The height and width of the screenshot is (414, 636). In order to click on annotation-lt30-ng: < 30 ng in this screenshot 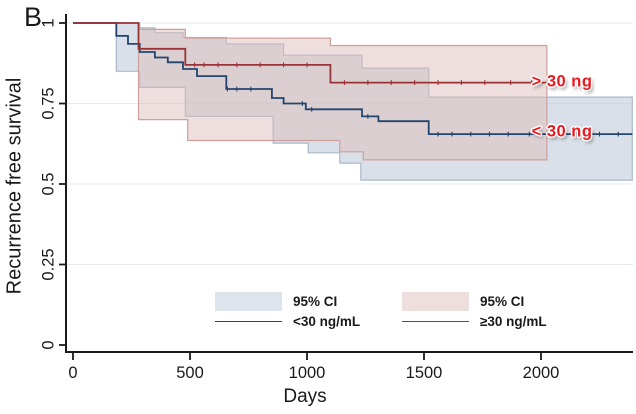, I will do `click(562, 131)`.